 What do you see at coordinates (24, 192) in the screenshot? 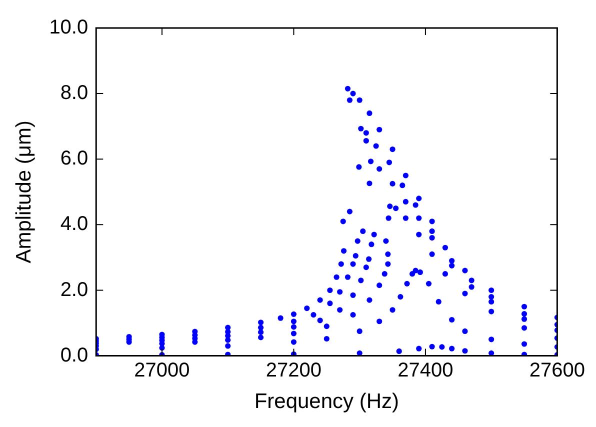
I see `y-axis-title: Amplitude (μm)` at bounding box center [24, 192].